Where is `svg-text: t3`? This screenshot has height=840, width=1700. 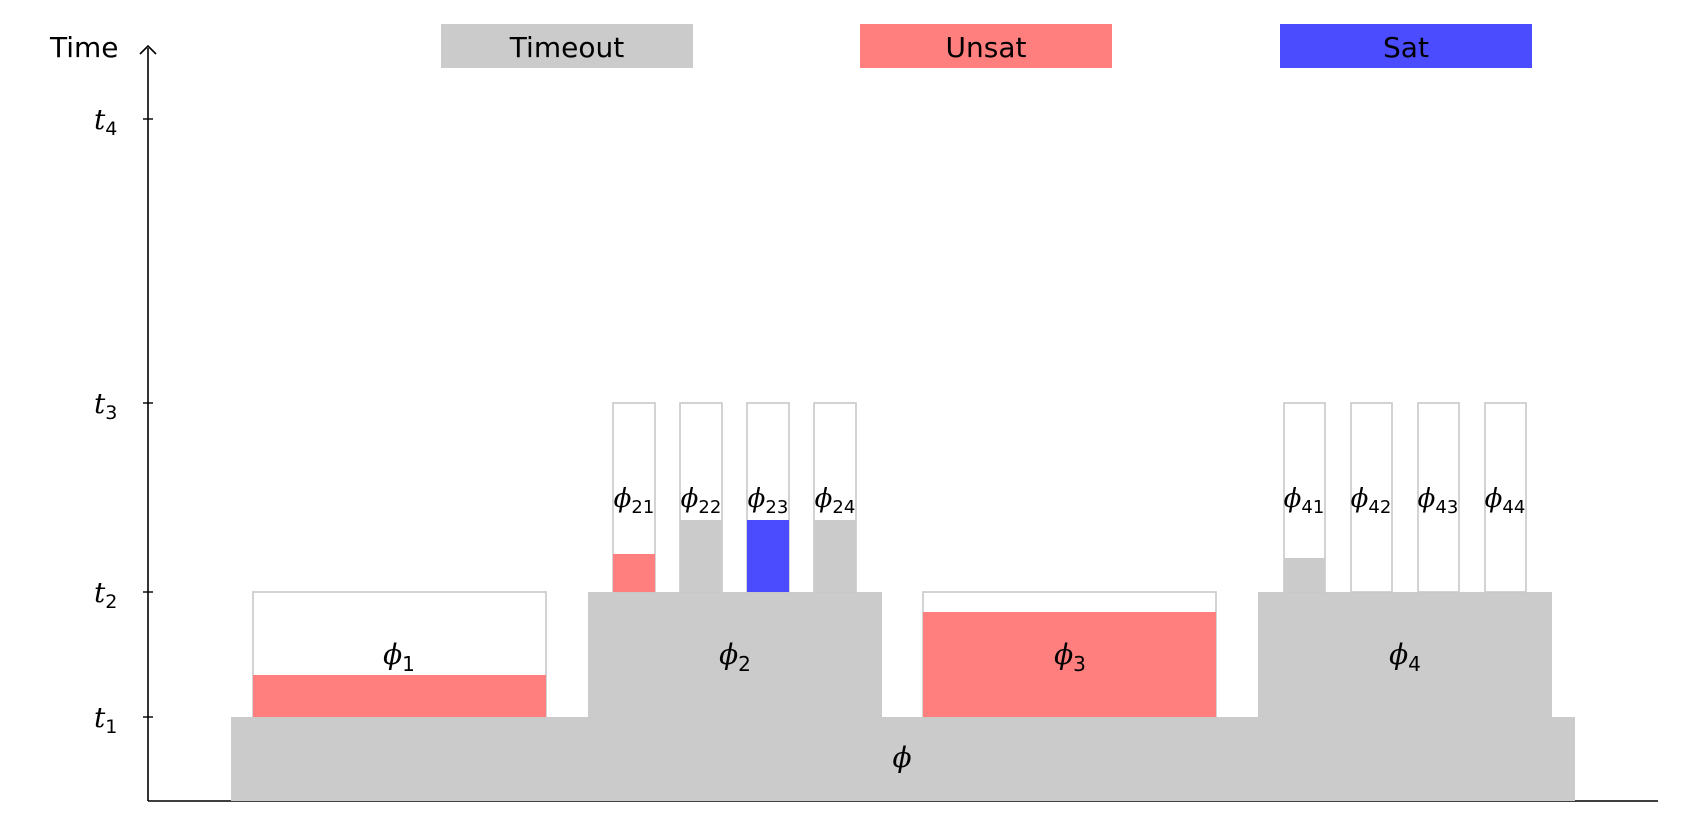 svg-text: t3 is located at coordinates (105, 405).